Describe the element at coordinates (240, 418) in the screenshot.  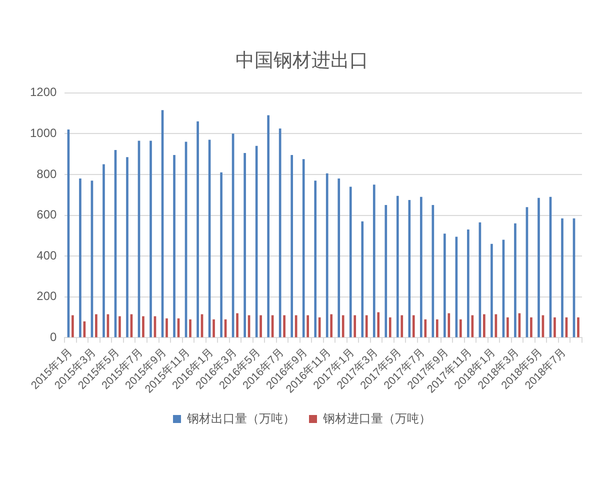
I see `legend-label: 钢材出口量（万吨）` at that location.